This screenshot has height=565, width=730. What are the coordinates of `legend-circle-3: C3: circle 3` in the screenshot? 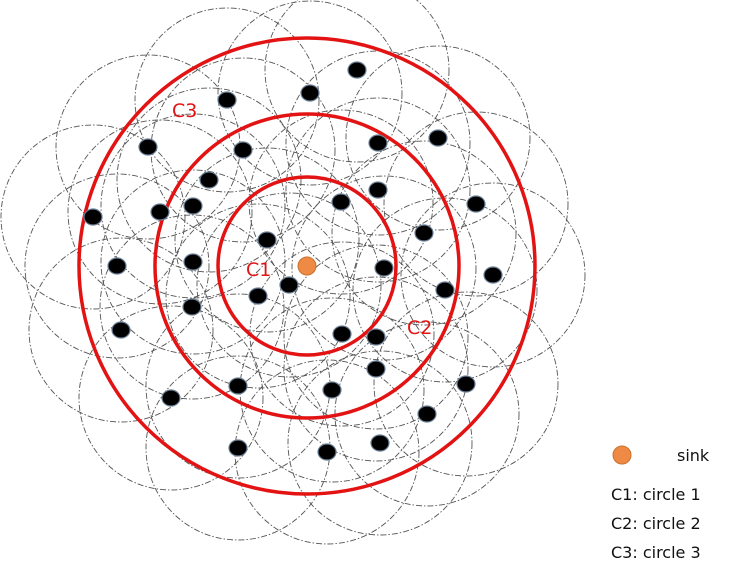 It's located at (656, 552).